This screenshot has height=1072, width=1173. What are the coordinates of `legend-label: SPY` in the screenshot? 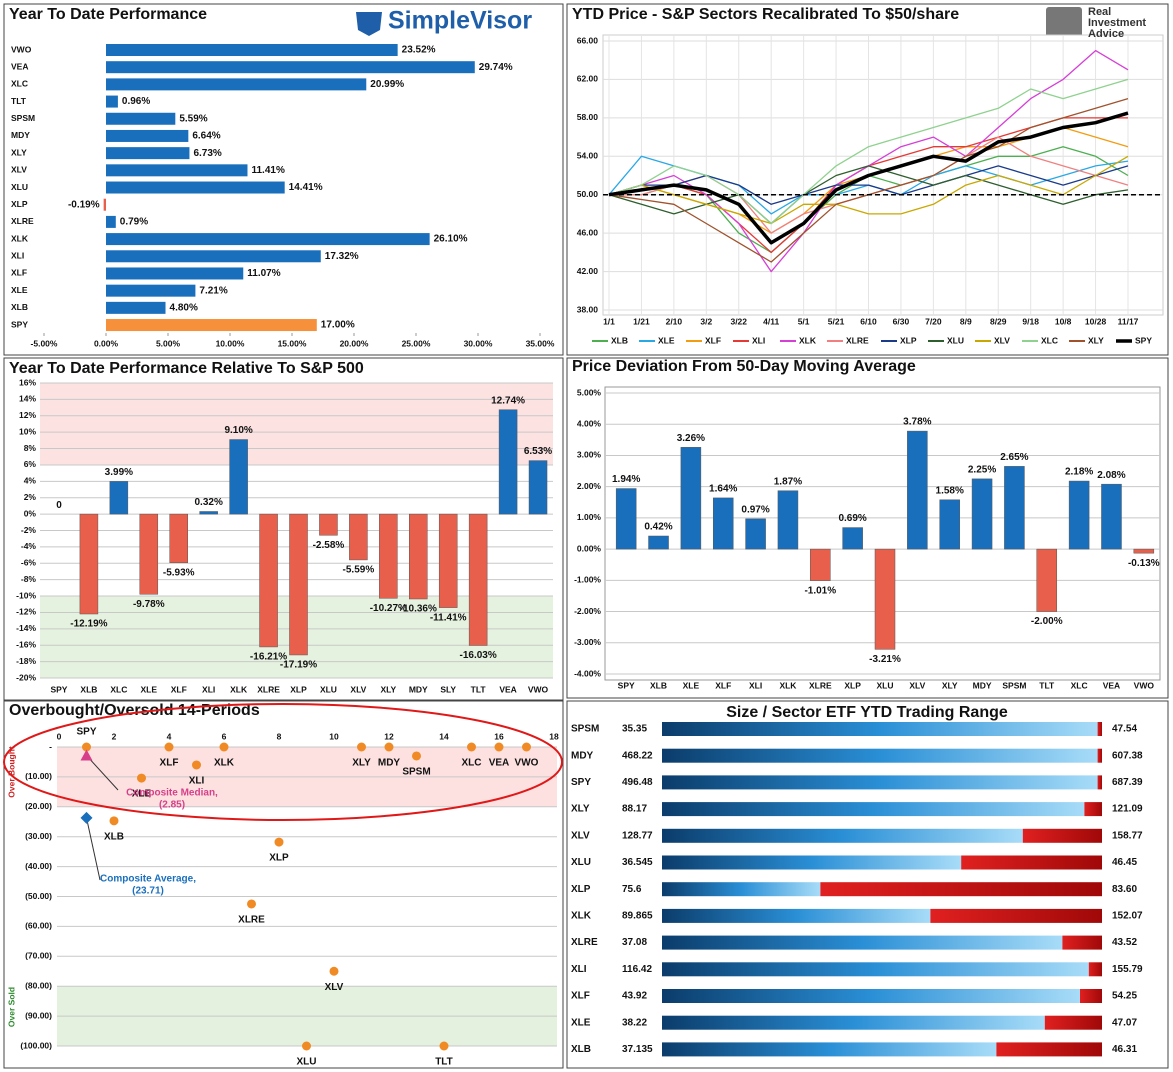 It's located at (1143, 340).